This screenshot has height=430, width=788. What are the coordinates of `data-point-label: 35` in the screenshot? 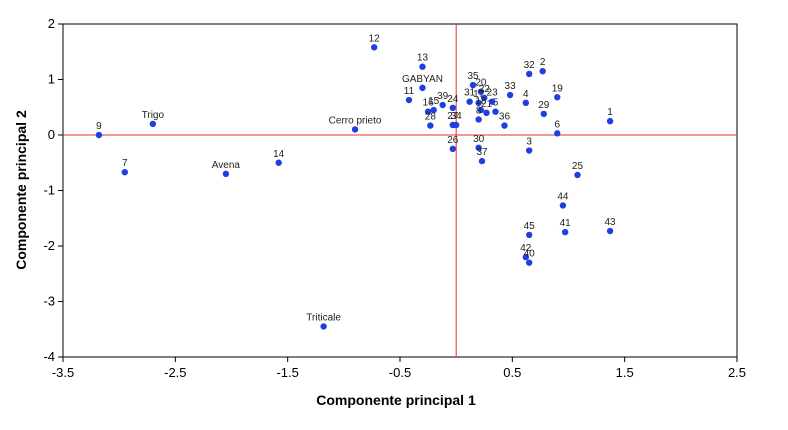 It's located at (473, 76).